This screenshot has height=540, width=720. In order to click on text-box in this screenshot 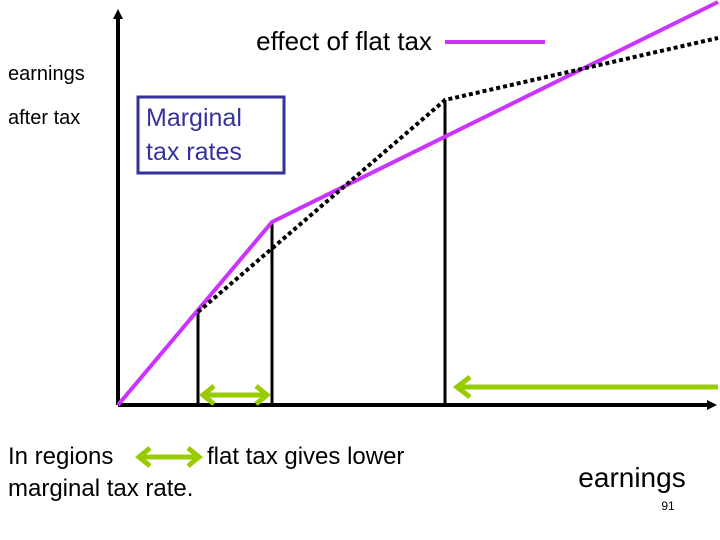, I will do `click(211, 135)`.